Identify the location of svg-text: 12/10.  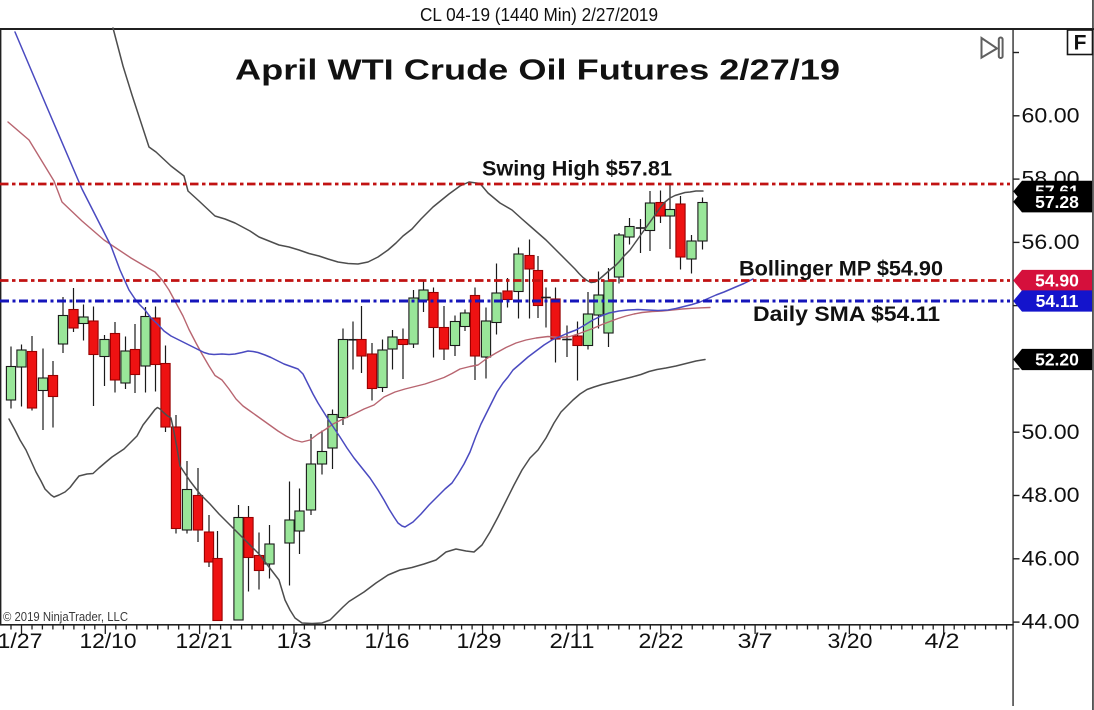
(108, 641).